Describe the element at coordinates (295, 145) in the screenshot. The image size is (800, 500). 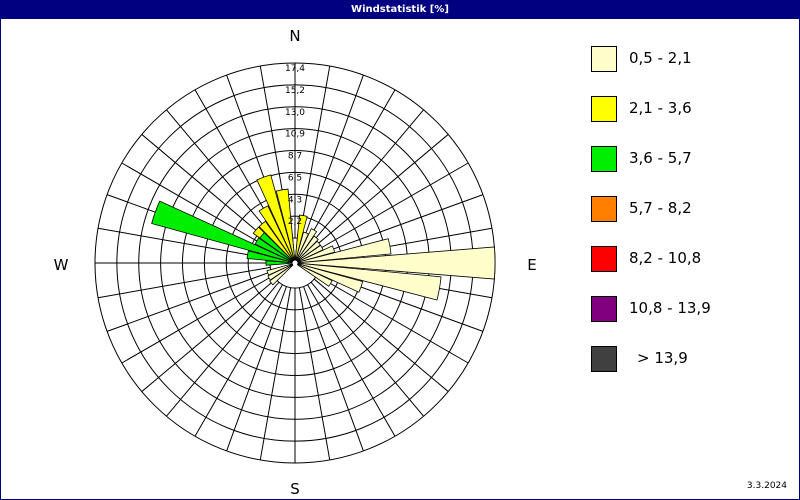
I see `ring-labels: 2,2 4,3 6,5 8,7 10,9 13,0 15,2 17,4` at that location.